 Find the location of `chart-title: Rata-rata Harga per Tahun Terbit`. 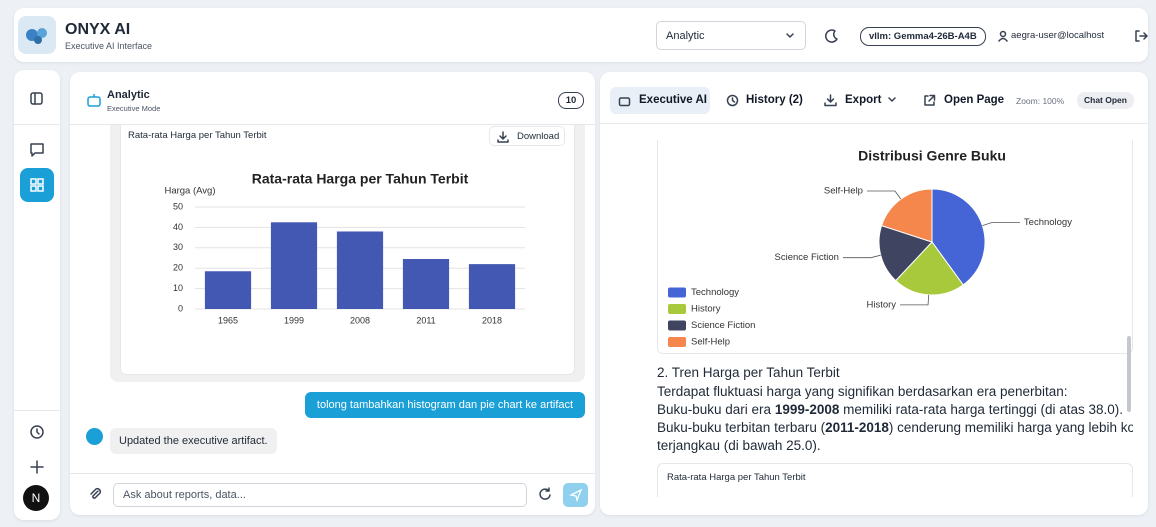

chart-title: Rata-rata Harga per Tahun Terbit is located at coordinates (360, 179).